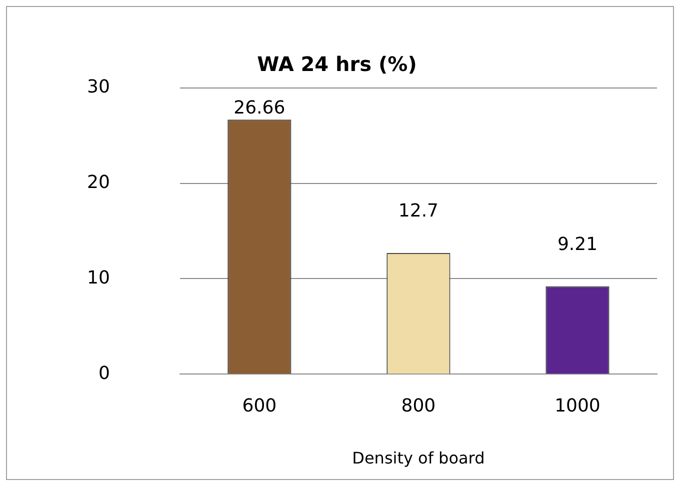  What do you see at coordinates (418, 406) in the screenshot?
I see `x-tick-label: 800` at bounding box center [418, 406].